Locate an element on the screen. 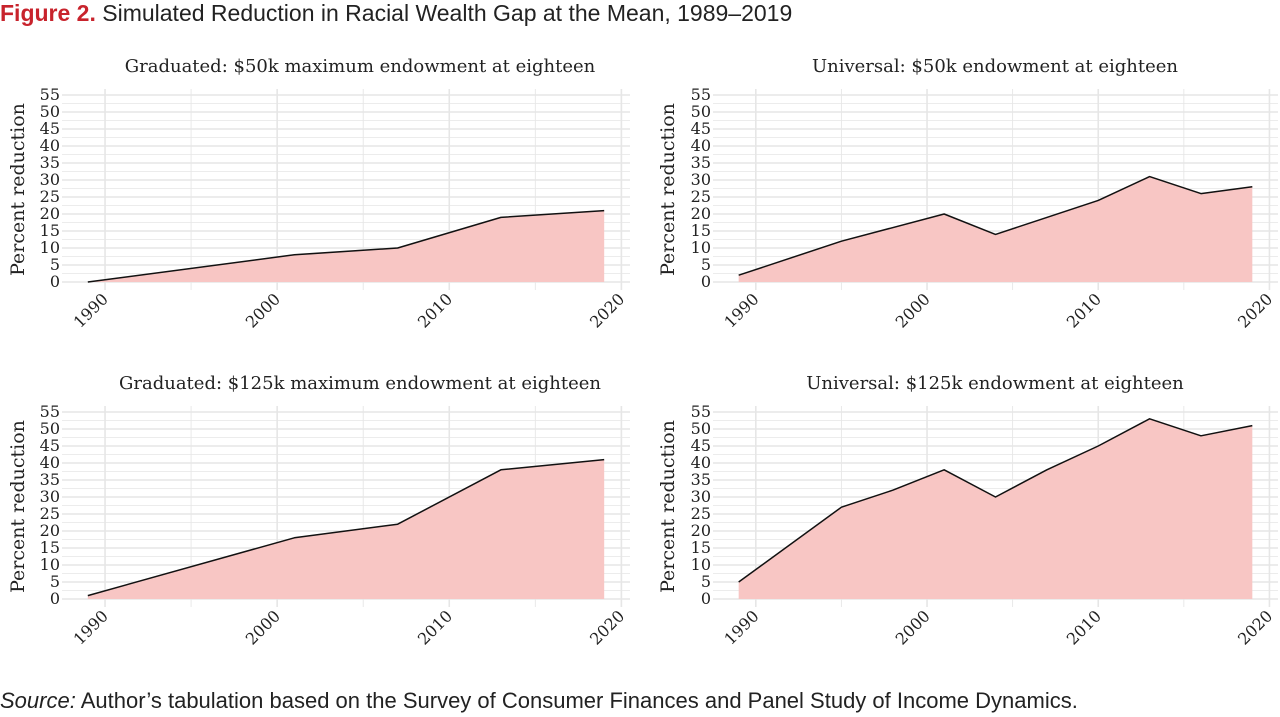 Image resolution: width=1280 pixels, height=717 pixels. series-line is located at coordinates (995, 500).